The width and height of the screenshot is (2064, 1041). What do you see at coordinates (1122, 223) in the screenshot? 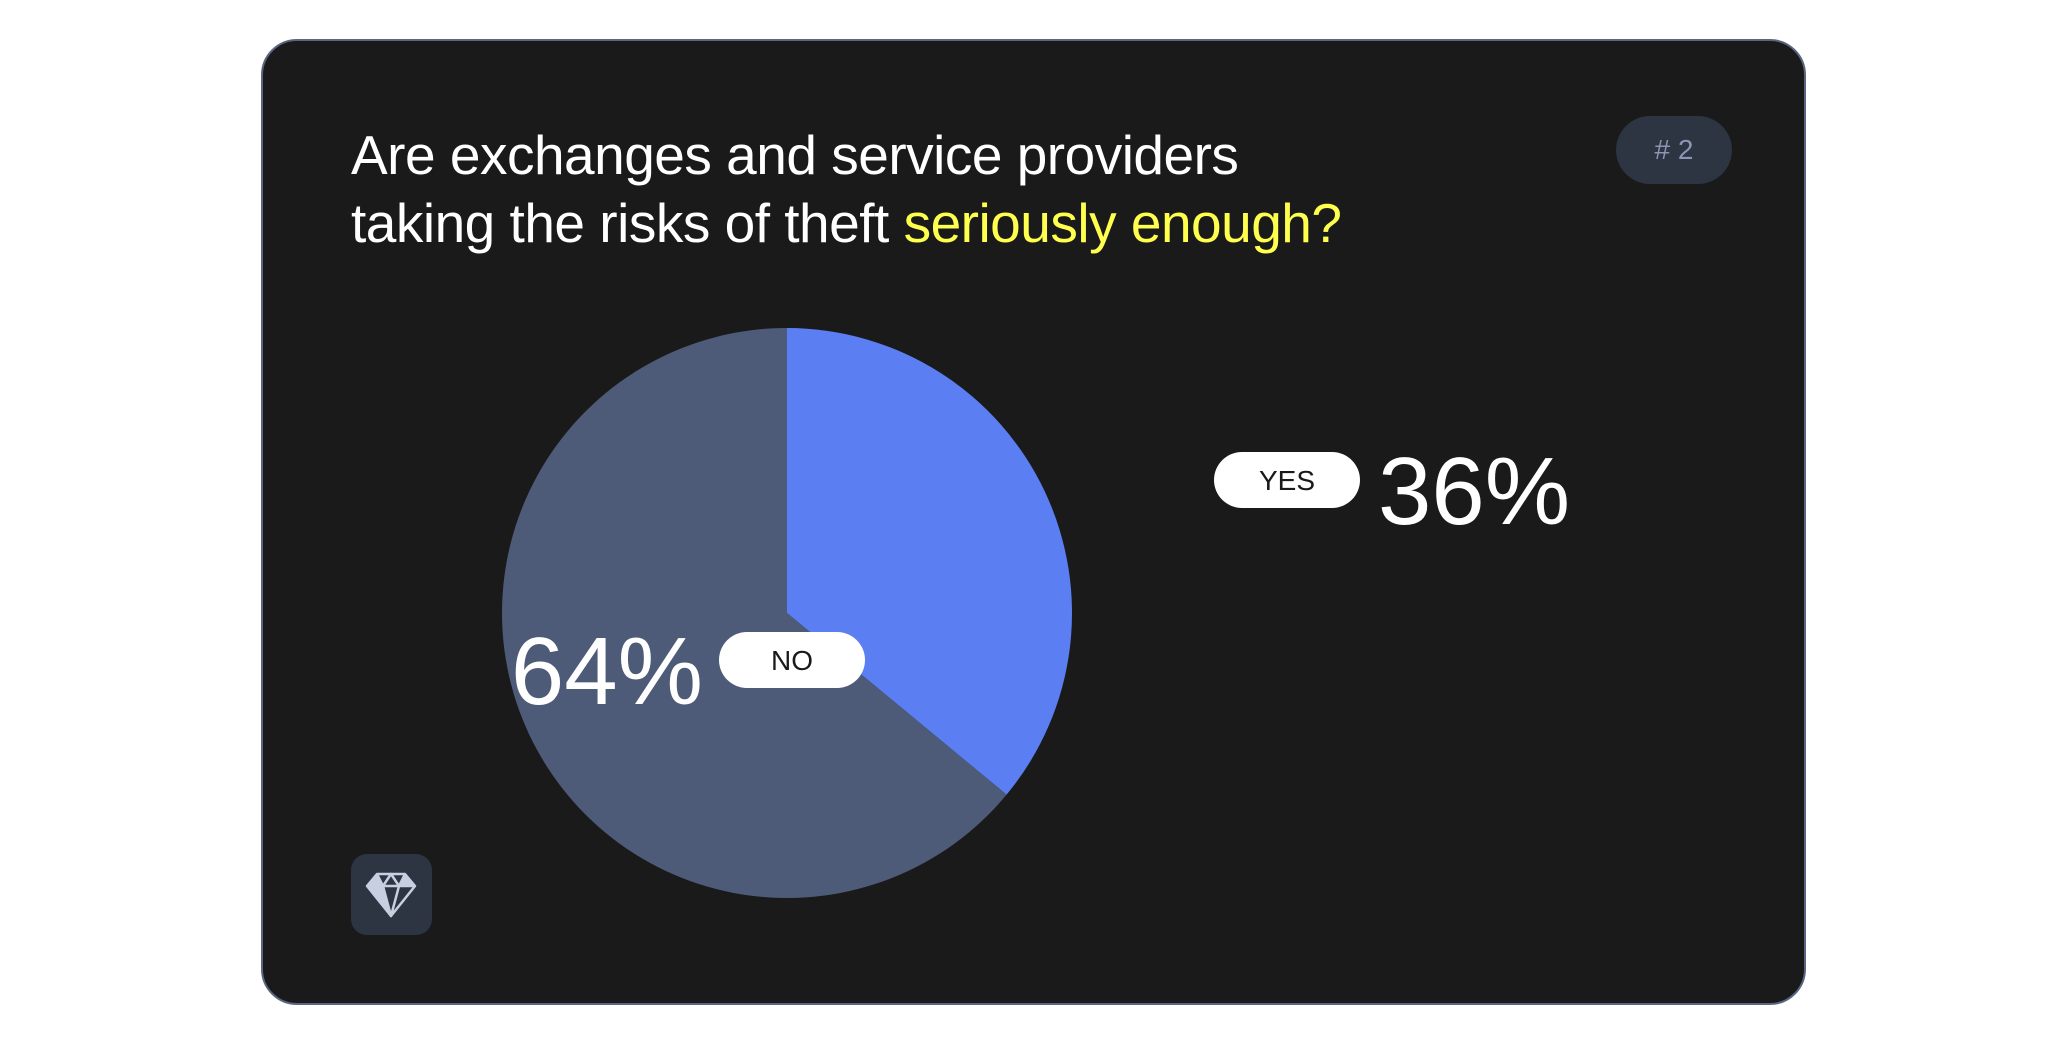
I see `question-highlight: seriously enough?` at bounding box center [1122, 223].